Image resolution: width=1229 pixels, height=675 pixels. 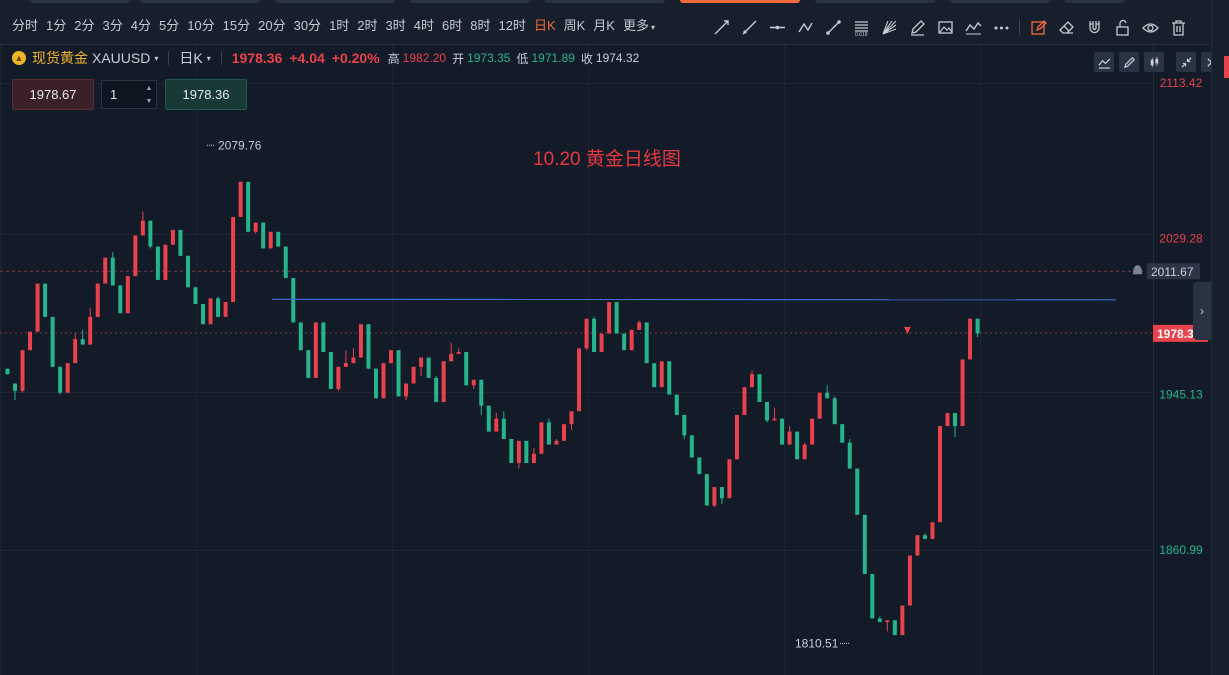 I want to click on open-value: 1973.35, so click(x=489, y=58).